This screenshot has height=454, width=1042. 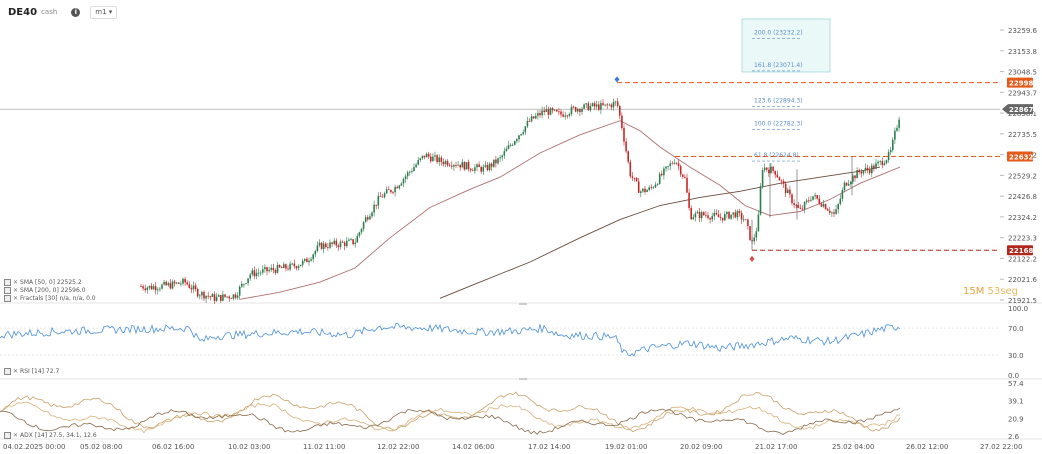 I want to click on legend-sma200: ✕ SMA [200, 0] 22596.0, so click(x=45, y=290).